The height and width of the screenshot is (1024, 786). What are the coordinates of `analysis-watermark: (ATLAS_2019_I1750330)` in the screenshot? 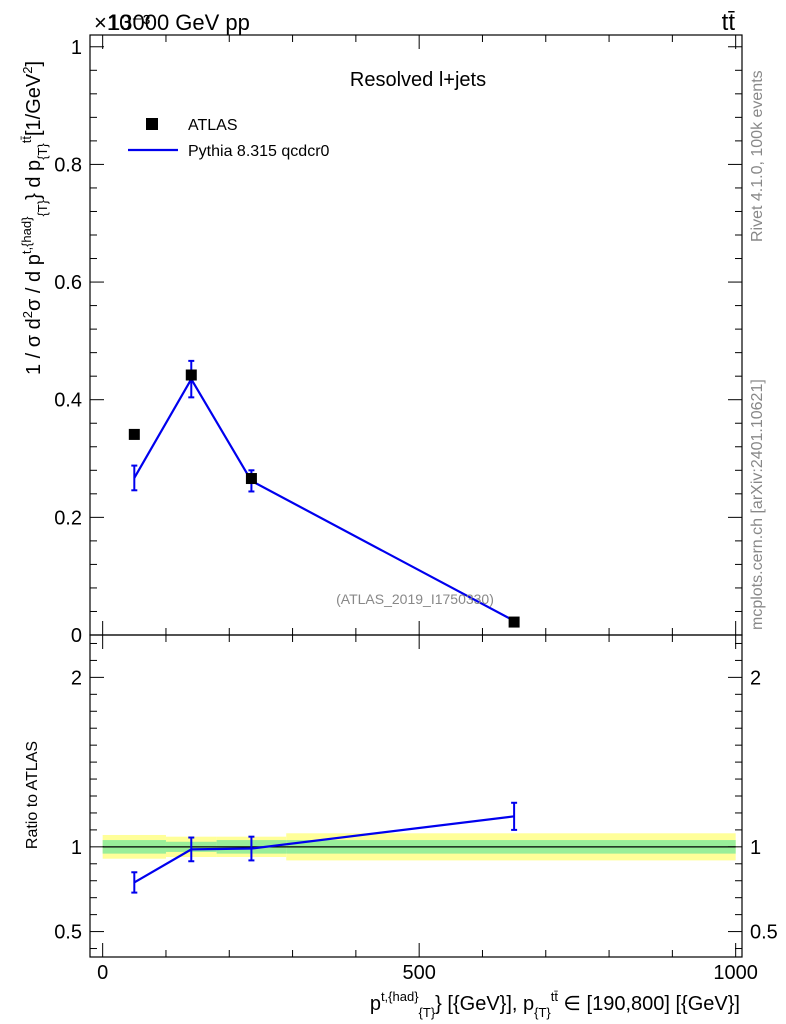 It's located at (415, 599).